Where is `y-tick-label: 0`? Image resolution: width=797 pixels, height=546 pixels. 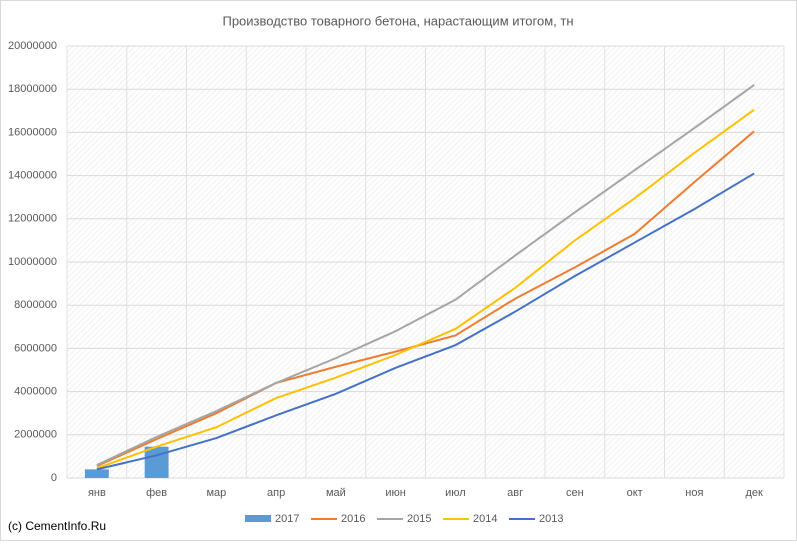
y-tick-label: 0 is located at coordinates (54, 478).